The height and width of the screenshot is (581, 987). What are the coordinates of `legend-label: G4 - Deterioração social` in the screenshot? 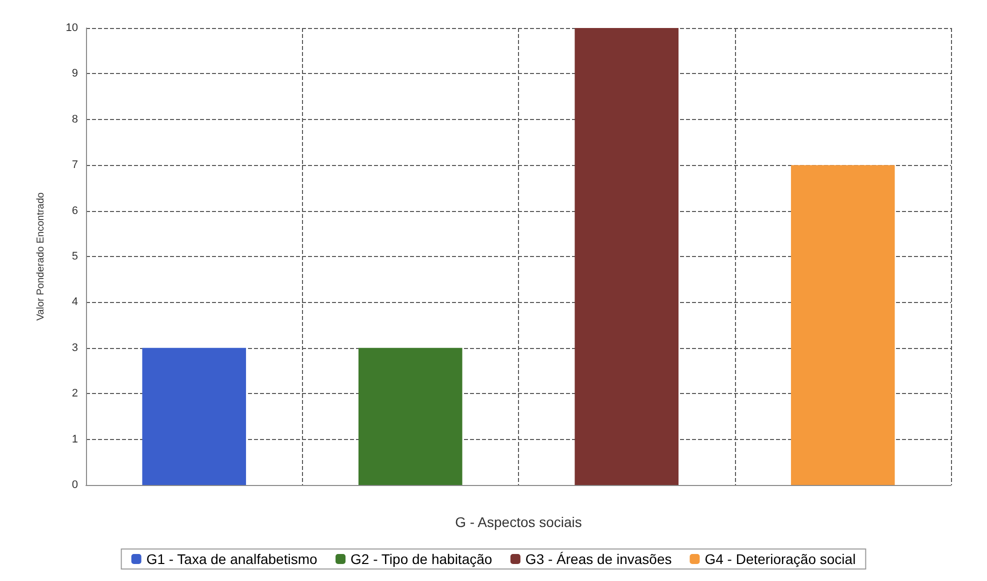 It's located at (780, 559).